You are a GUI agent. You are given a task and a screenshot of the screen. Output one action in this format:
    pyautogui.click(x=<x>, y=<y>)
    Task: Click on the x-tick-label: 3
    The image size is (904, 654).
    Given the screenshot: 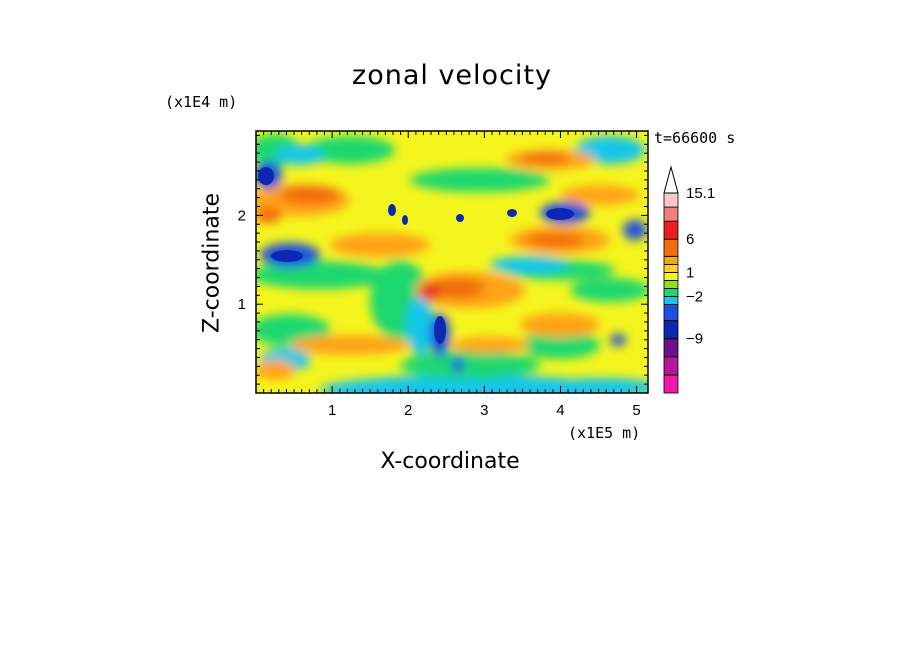 What is the action you would take?
    pyautogui.click(x=484, y=410)
    